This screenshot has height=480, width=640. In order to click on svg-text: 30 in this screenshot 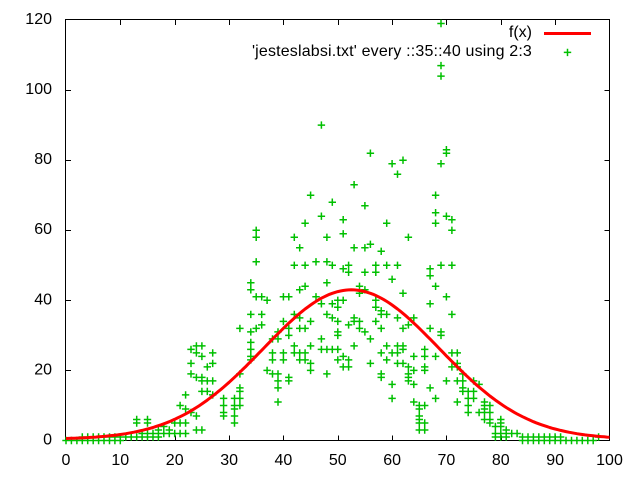, I will do `click(229, 460)`.